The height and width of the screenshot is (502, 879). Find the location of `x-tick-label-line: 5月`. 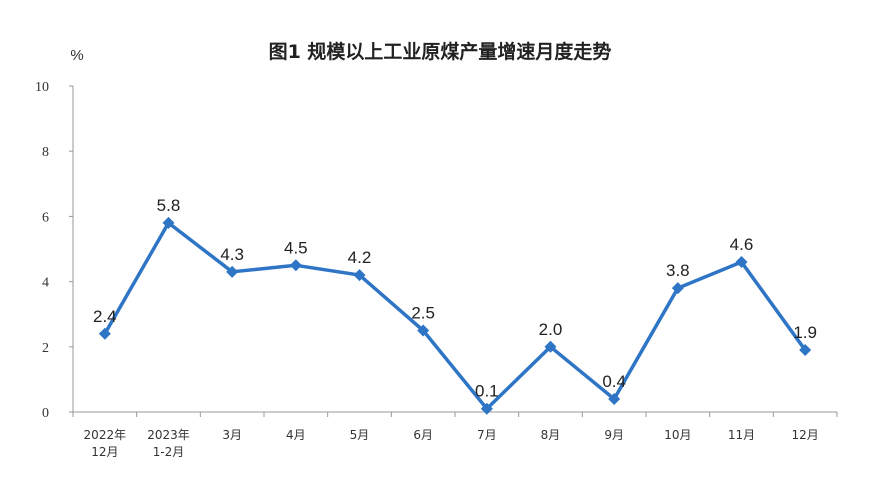

x-tick-label-line: 5月 is located at coordinates (360, 435).